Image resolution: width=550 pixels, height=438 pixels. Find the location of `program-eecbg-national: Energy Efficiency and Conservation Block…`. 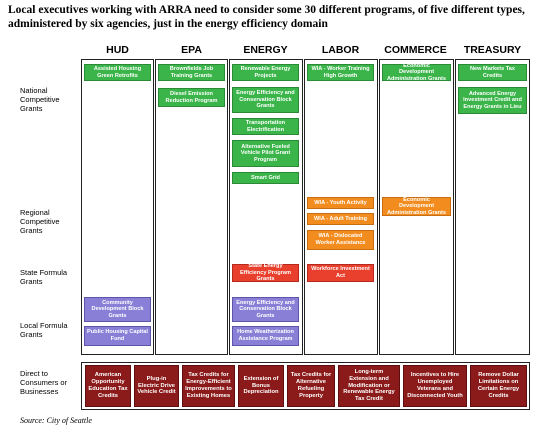

program-eecbg-national: Energy Efficiency and Conservation Block… is located at coordinates (265, 100).